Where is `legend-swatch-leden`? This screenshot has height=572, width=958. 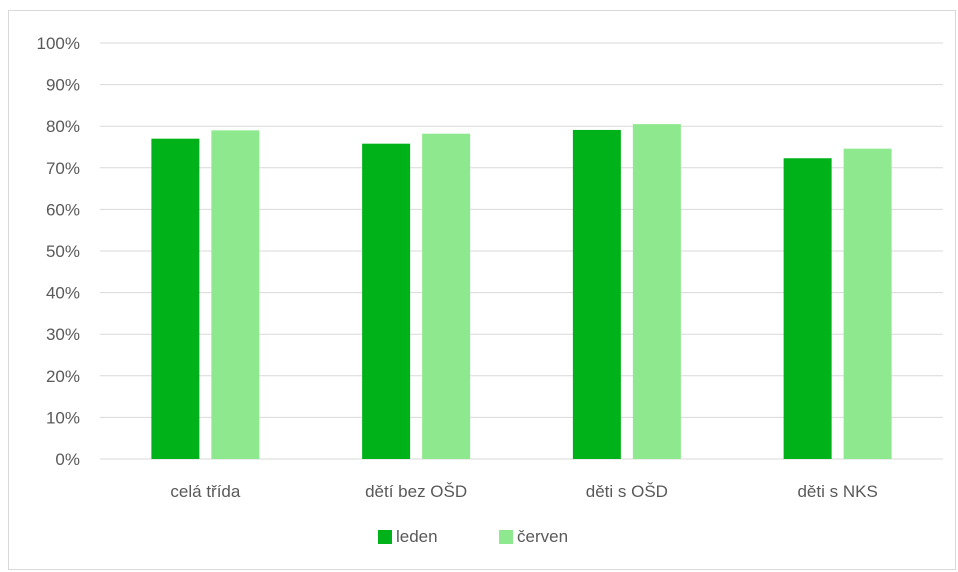
legend-swatch-leden is located at coordinates (385, 537).